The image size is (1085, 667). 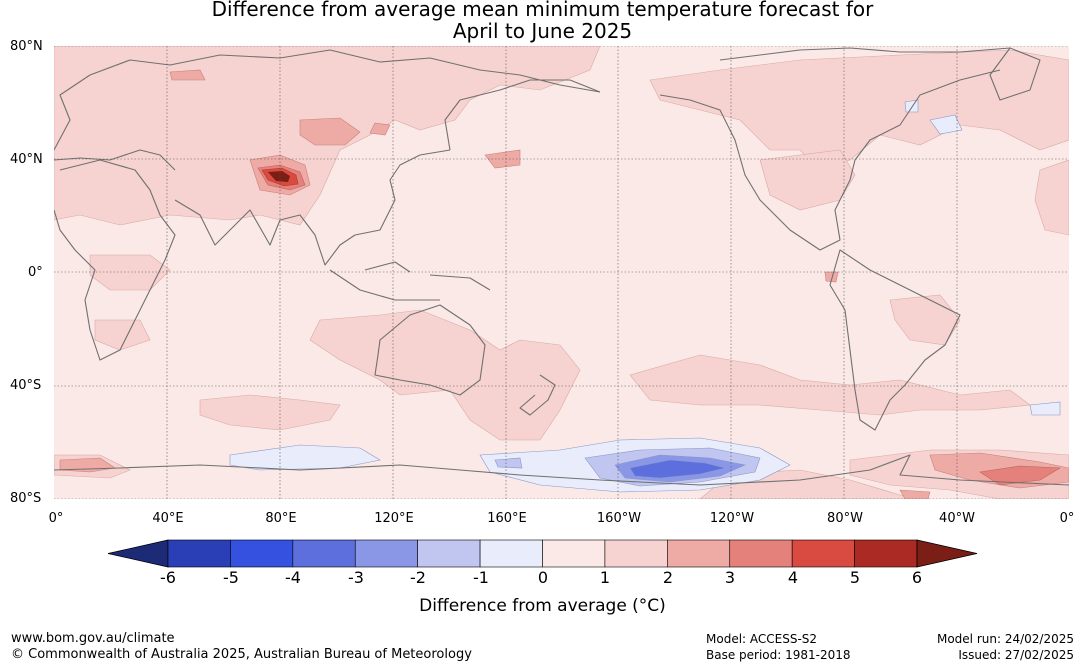 What do you see at coordinates (917, 577) in the screenshot?
I see `colorbar-tick: 6` at bounding box center [917, 577].